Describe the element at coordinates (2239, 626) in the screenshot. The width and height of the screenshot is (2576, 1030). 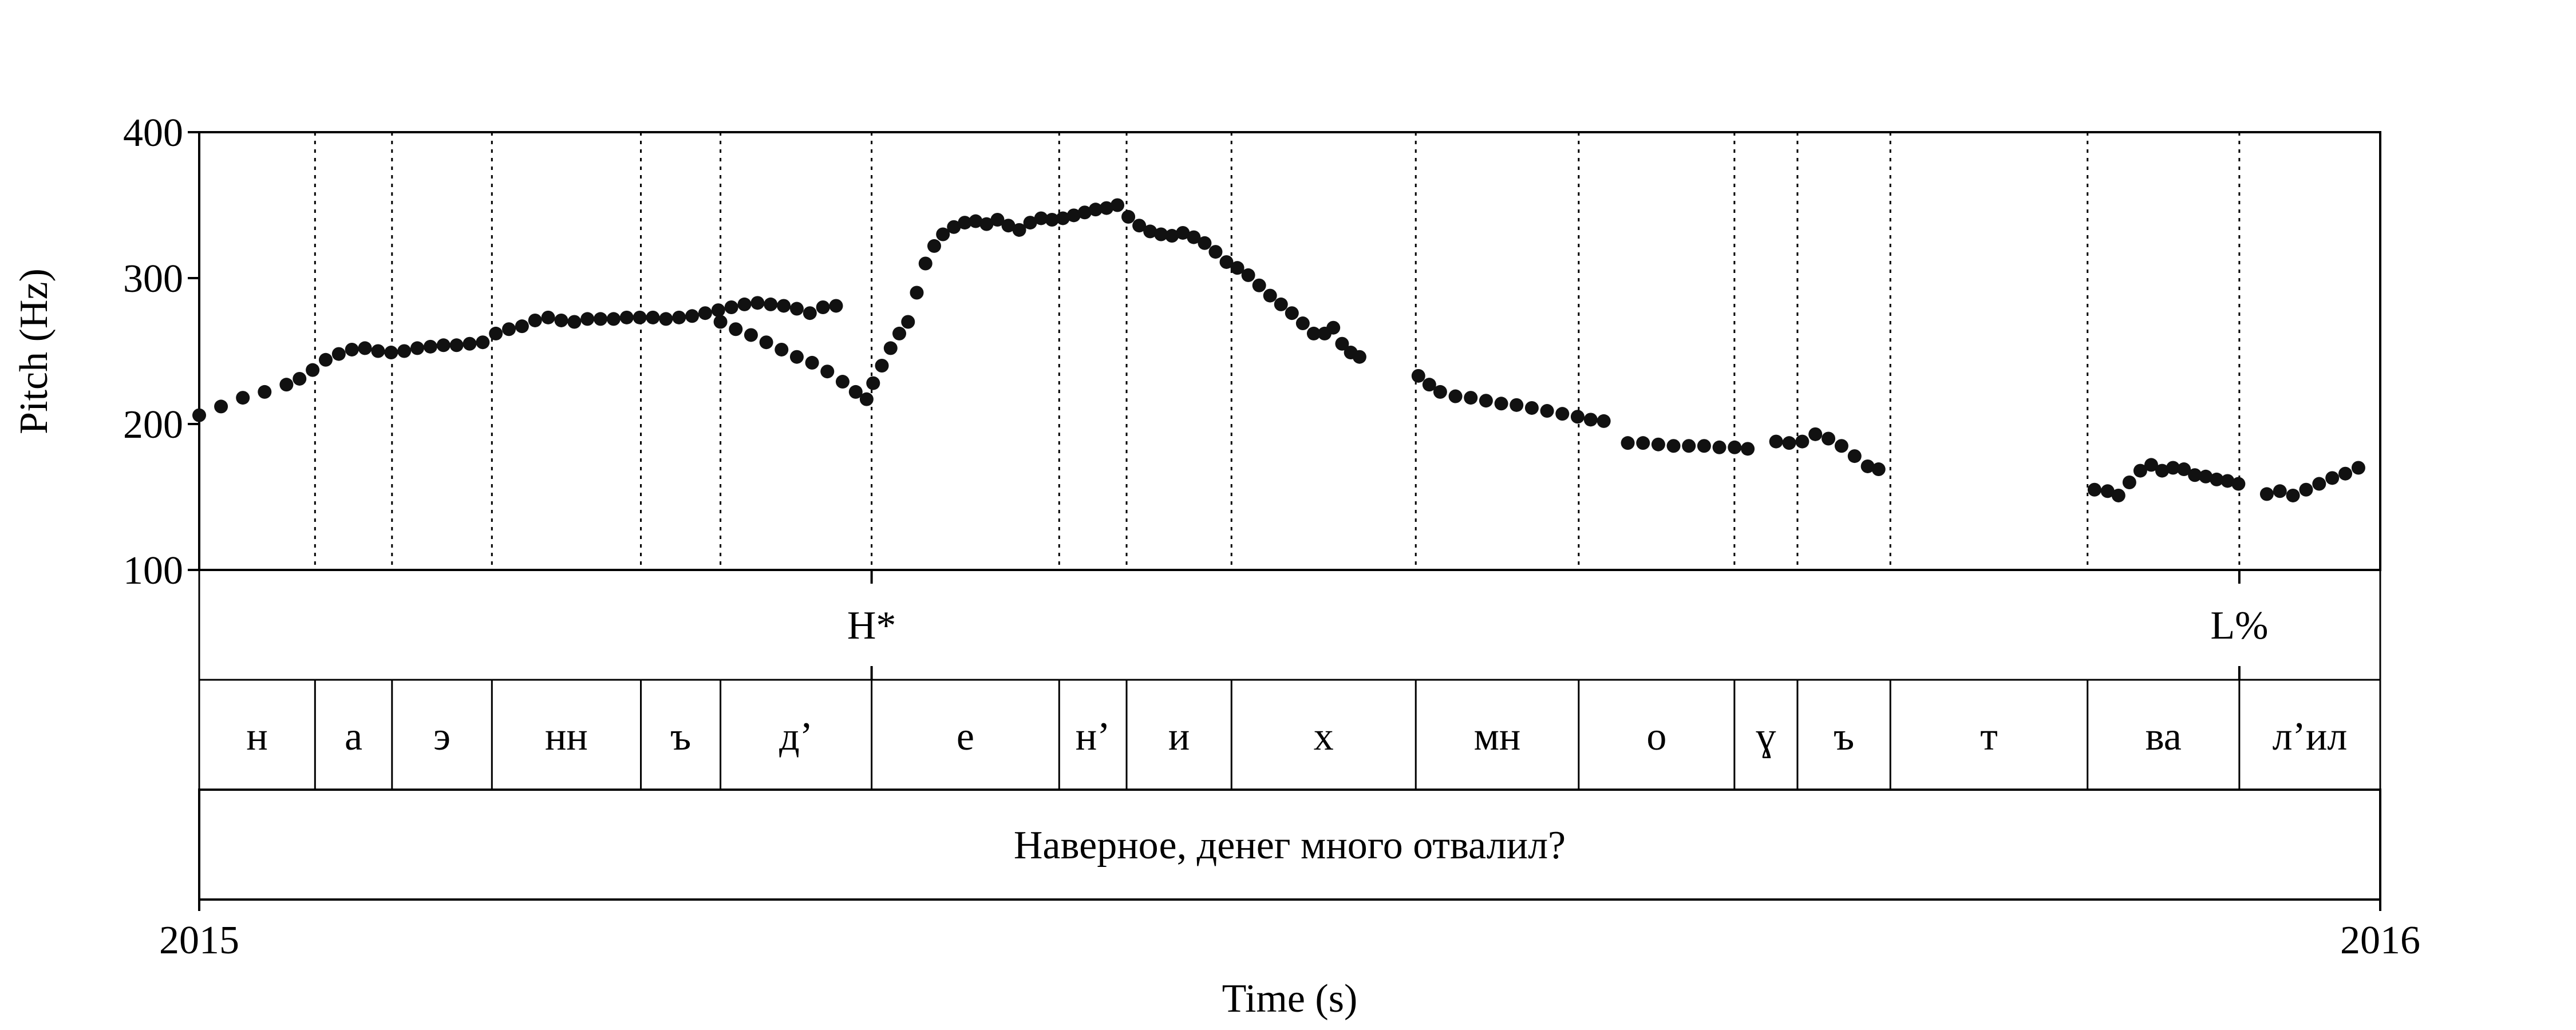
I see `tone-label: L%` at that location.